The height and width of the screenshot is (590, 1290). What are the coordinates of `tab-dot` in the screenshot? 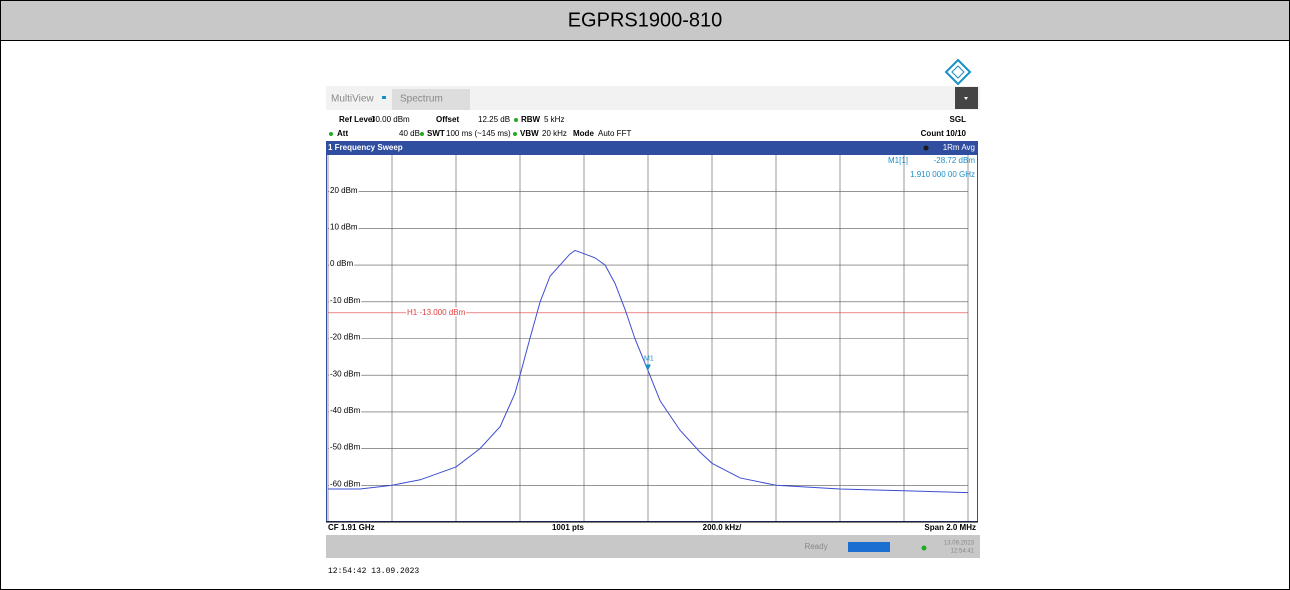 It's located at (384, 97).